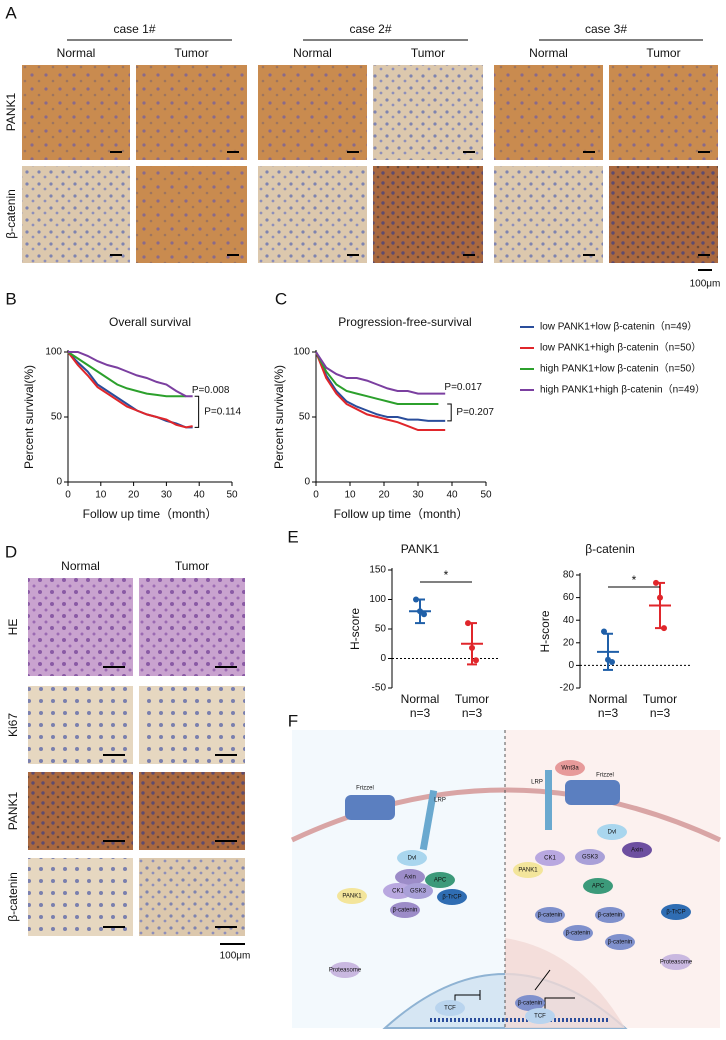 The width and height of the screenshot is (726, 1040). I want to click on column-label: Normal, so click(80, 566).